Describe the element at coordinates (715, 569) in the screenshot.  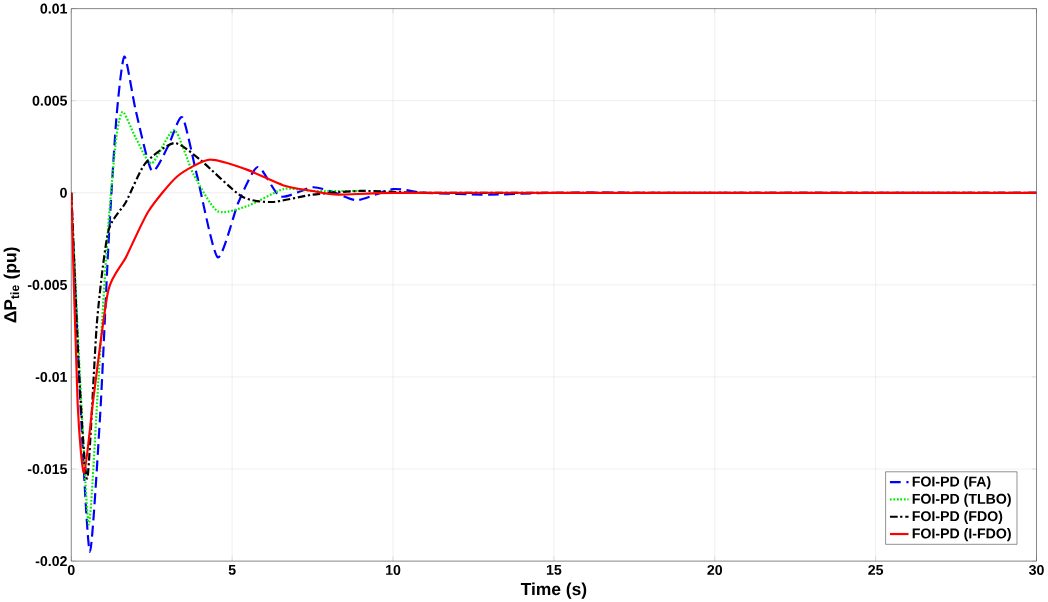
I see `x-tick-label: 20` at that location.